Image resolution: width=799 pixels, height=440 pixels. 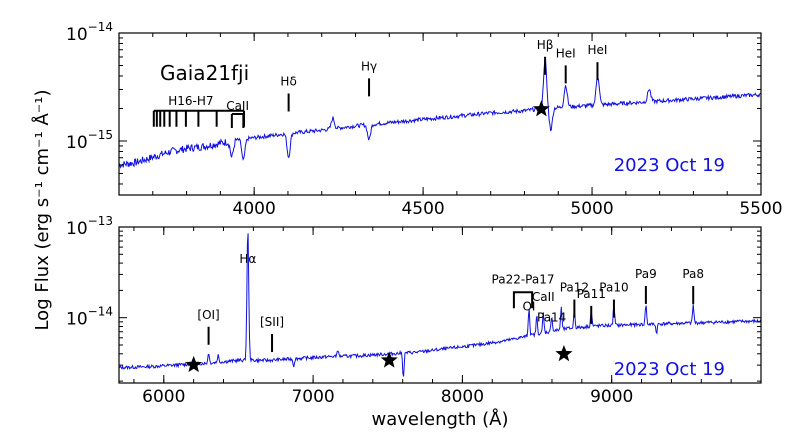 I want to click on top-line-label: Hβ, so click(x=545, y=45).